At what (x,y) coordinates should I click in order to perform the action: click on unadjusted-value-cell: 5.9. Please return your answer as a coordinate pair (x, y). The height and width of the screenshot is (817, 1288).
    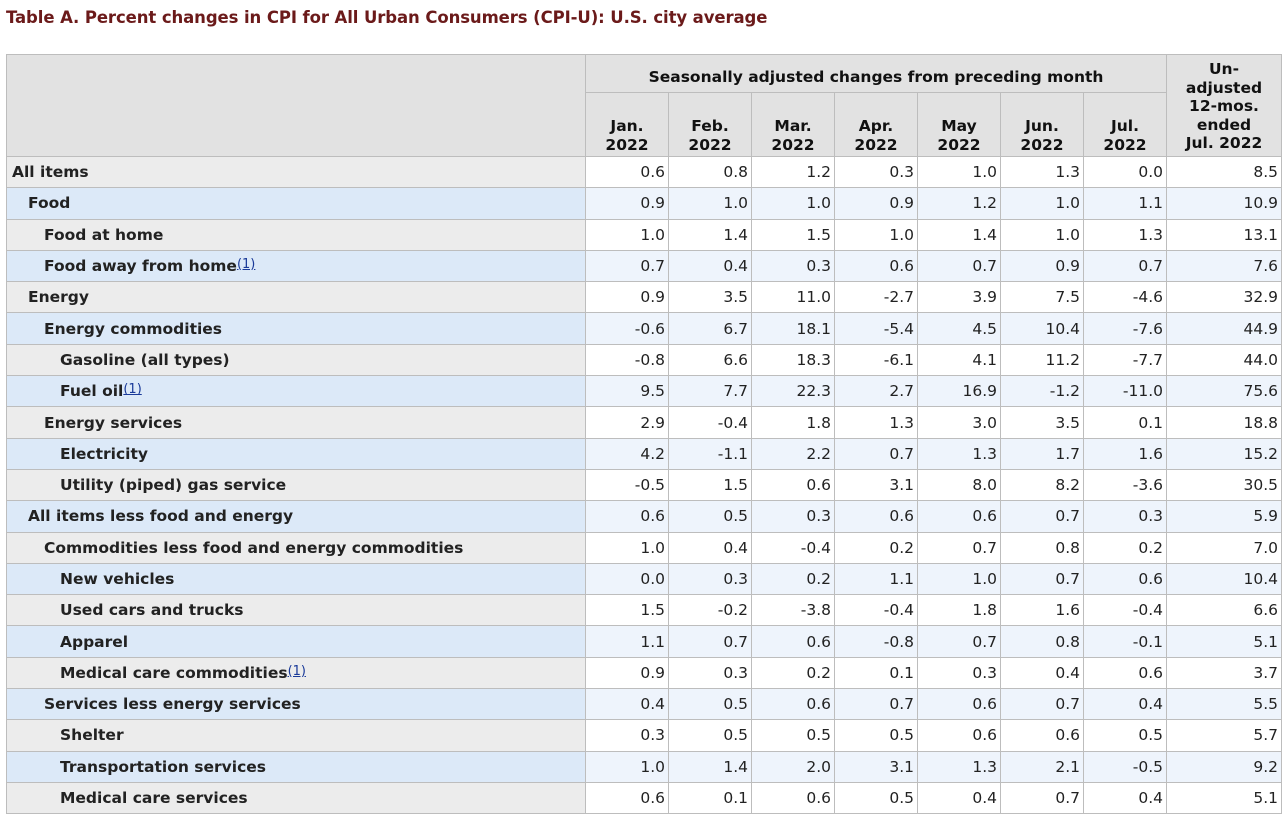
    Looking at the image, I should click on (1224, 516).